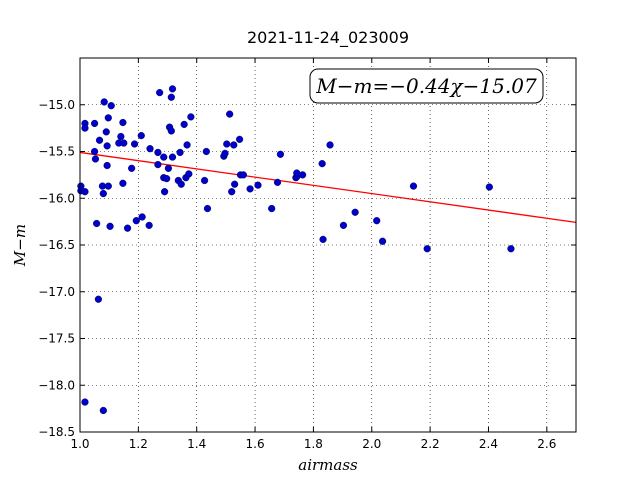 Image resolution: width=640 pixels, height=480 pixels. What do you see at coordinates (56, 385) in the screenshot?
I see `y-tick-label: −18.0` at bounding box center [56, 385].